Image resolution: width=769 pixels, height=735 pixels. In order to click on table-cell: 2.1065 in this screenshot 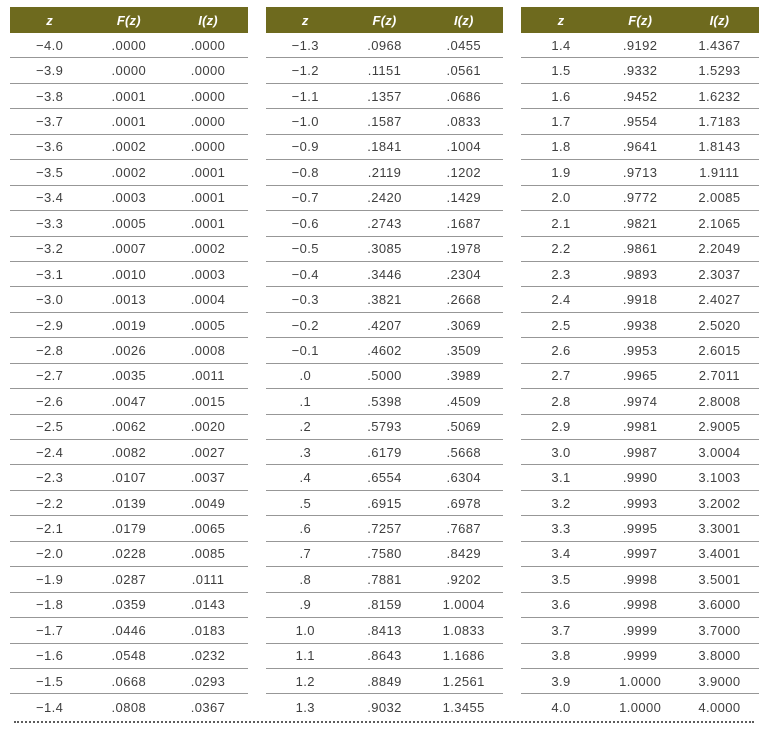, I will do `click(719, 223)`.